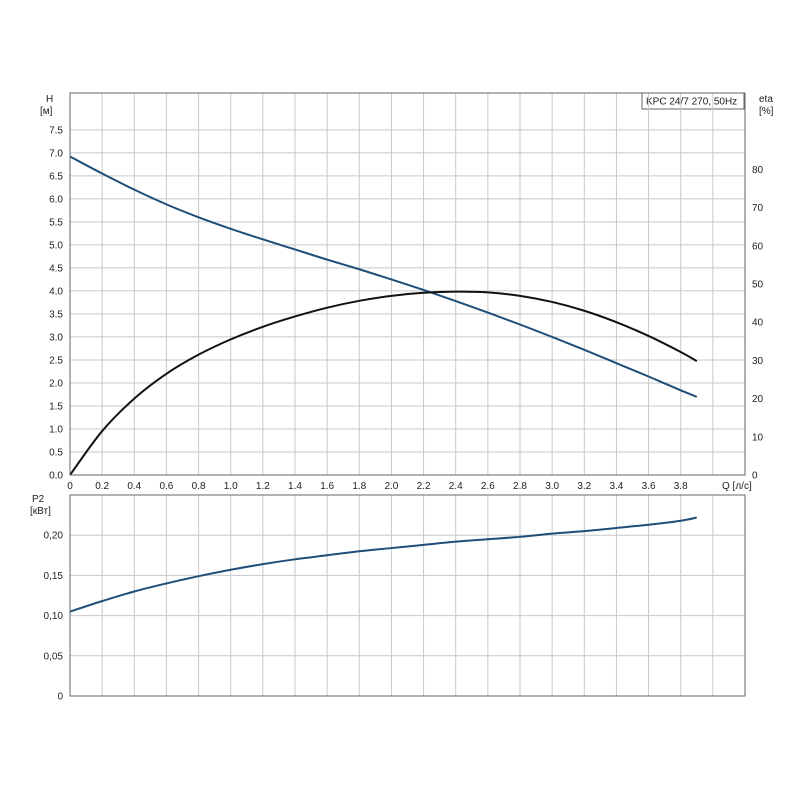 This screenshot has height=805, width=800. What do you see at coordinates (616, 486) in the screenshot?
I see `x-tick-label: 3.4` at bounding box center [616, 486].